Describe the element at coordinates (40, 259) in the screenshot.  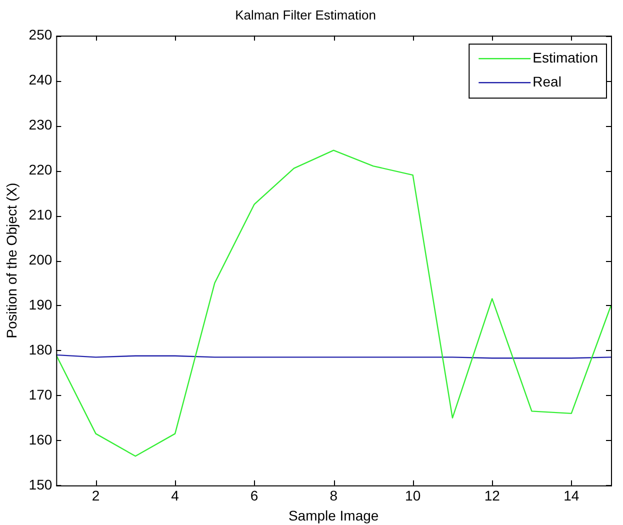
I see `y-tick-label: 200` at that location.